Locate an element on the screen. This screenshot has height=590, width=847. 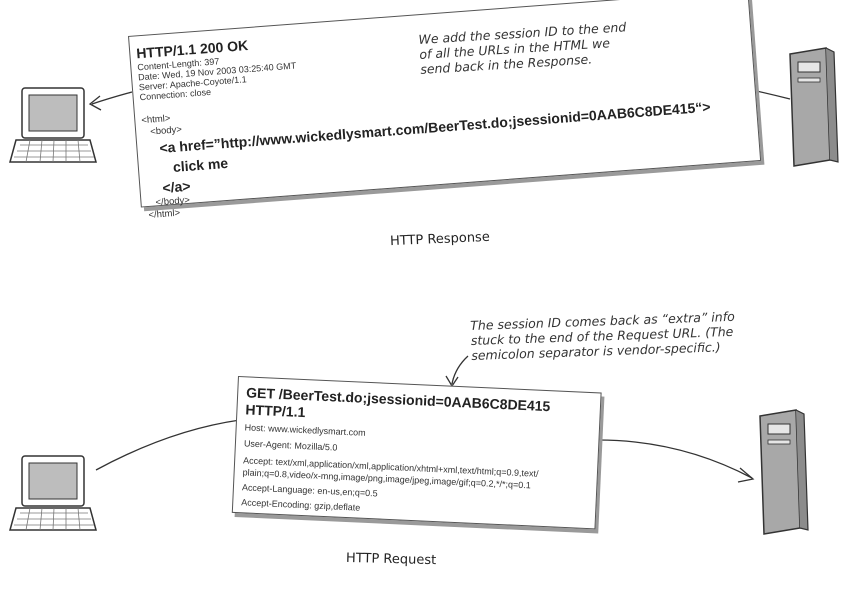
anchor-suffix: “> is located at coordinates (702, 107).